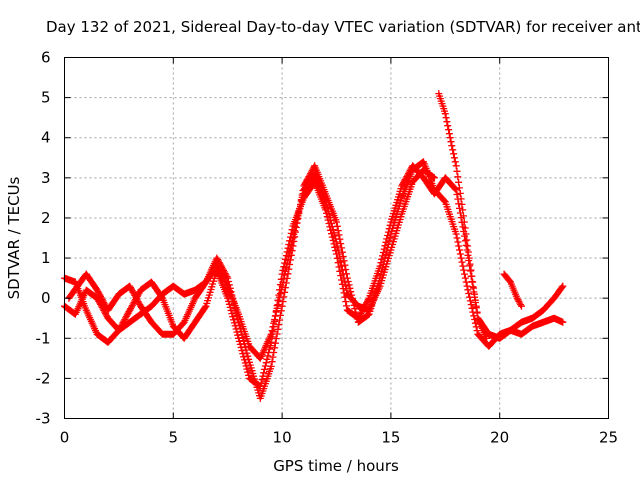 The height and width of the screenshot is (480, 640). What do you see at coordinates (46, 258) in the screenshot?
I see `y-tick-label: 1` at bounding box center [46, 258].